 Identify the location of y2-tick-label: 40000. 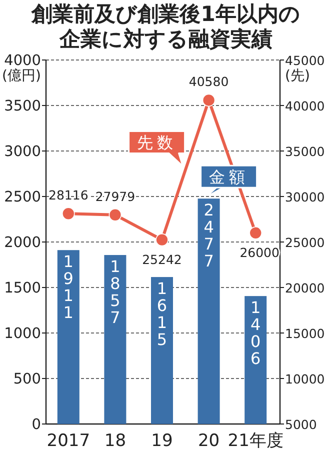
(305, 106).